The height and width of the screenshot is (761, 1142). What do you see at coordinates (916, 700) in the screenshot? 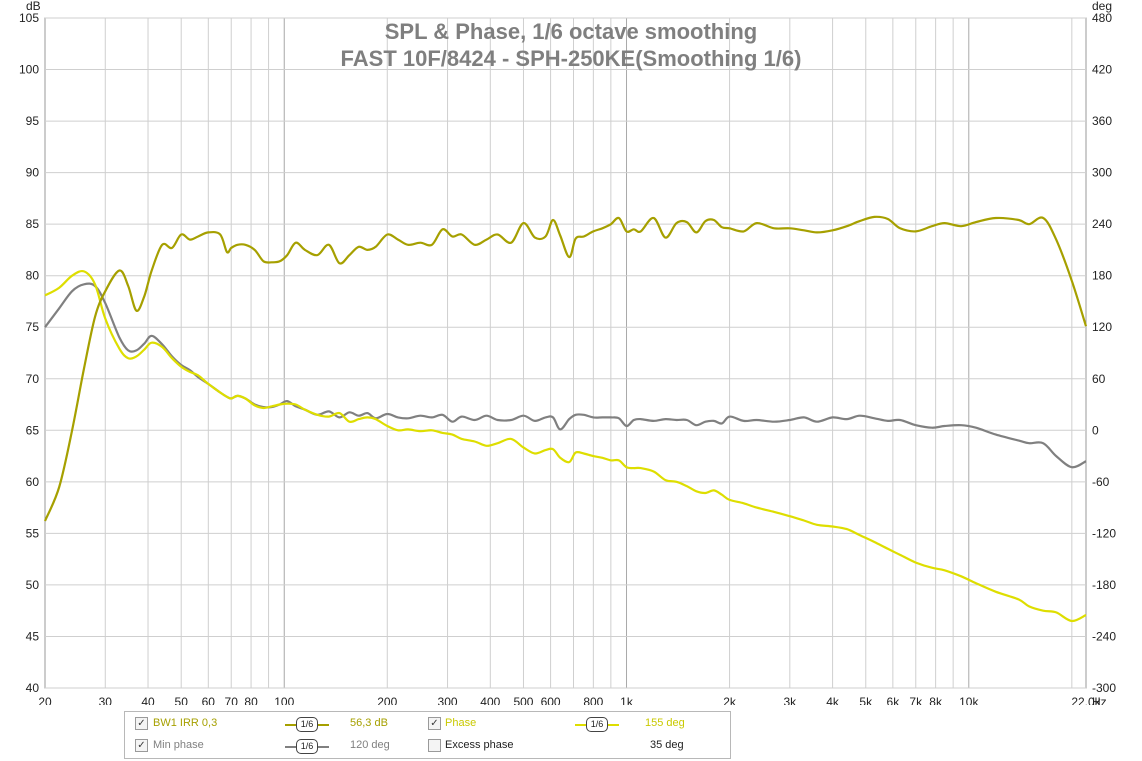
I see `x-tick-label: 7k` at bounding box center [916, 700].